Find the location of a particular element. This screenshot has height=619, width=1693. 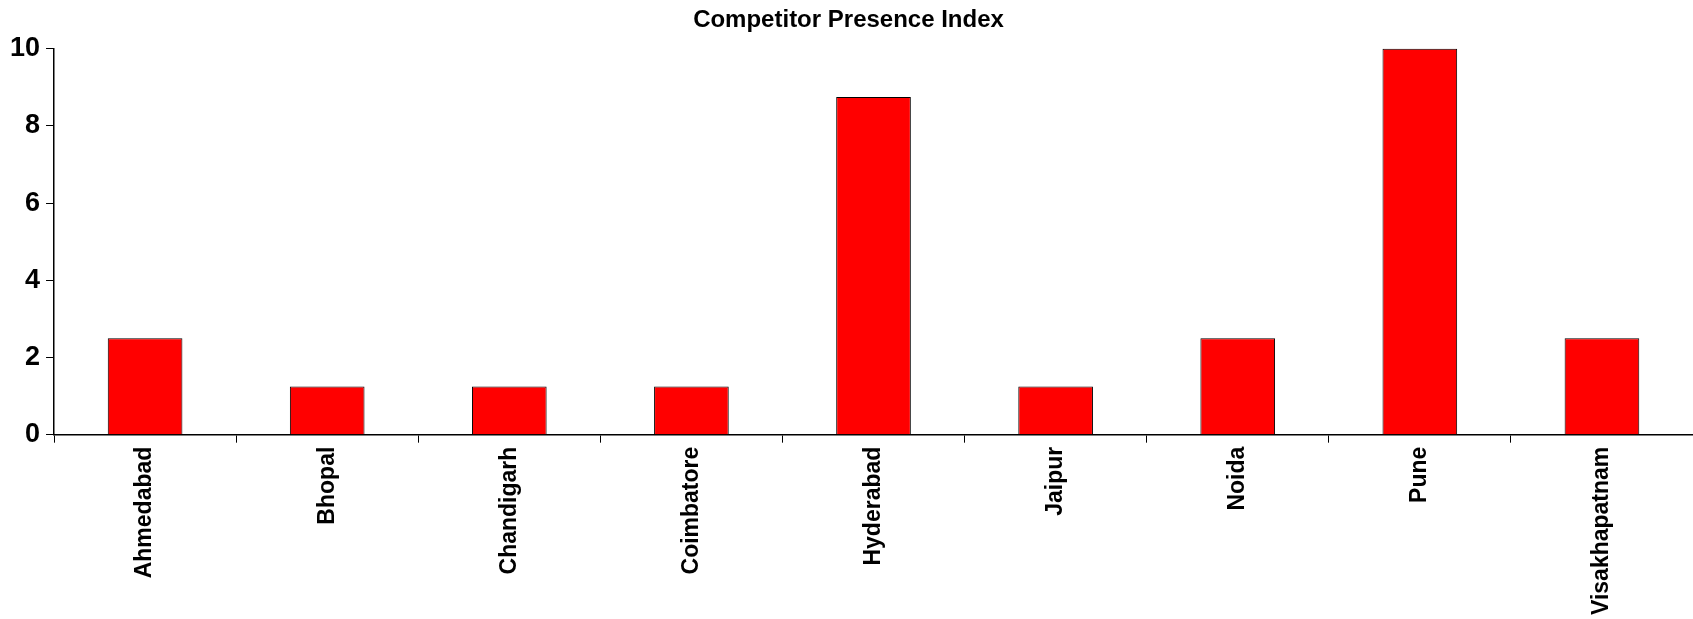

x-tick-label: Pune is located at coordinates (1418, 474).